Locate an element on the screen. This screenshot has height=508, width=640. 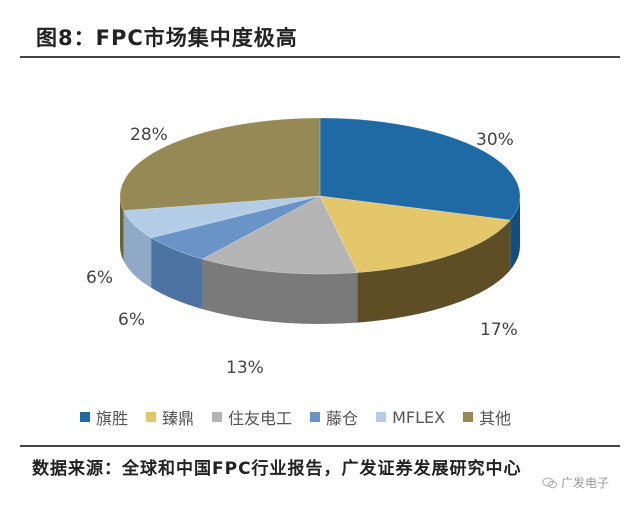
data-label-fujikura: 6% is located at coordinates (131, 320).